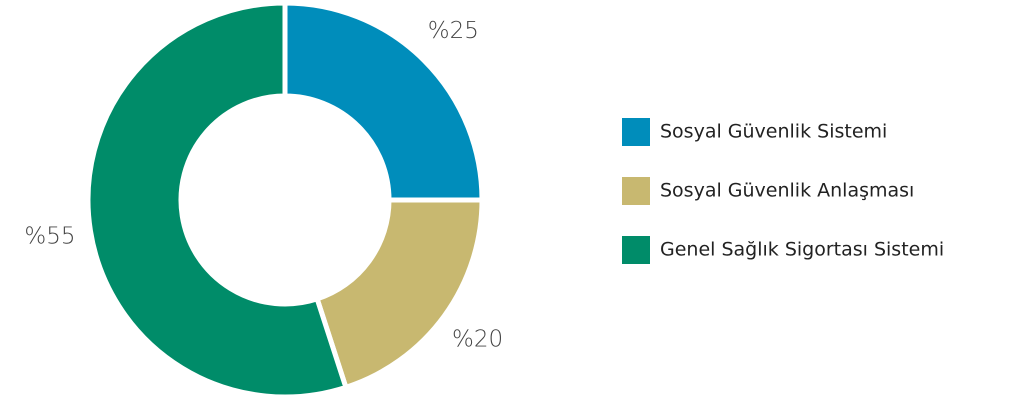 Image resolution: width=1021 pixels, height=401 pixels. Describe the element at coordinates (49, 237) in the screenshot. I see `value-label: %55` at that location.